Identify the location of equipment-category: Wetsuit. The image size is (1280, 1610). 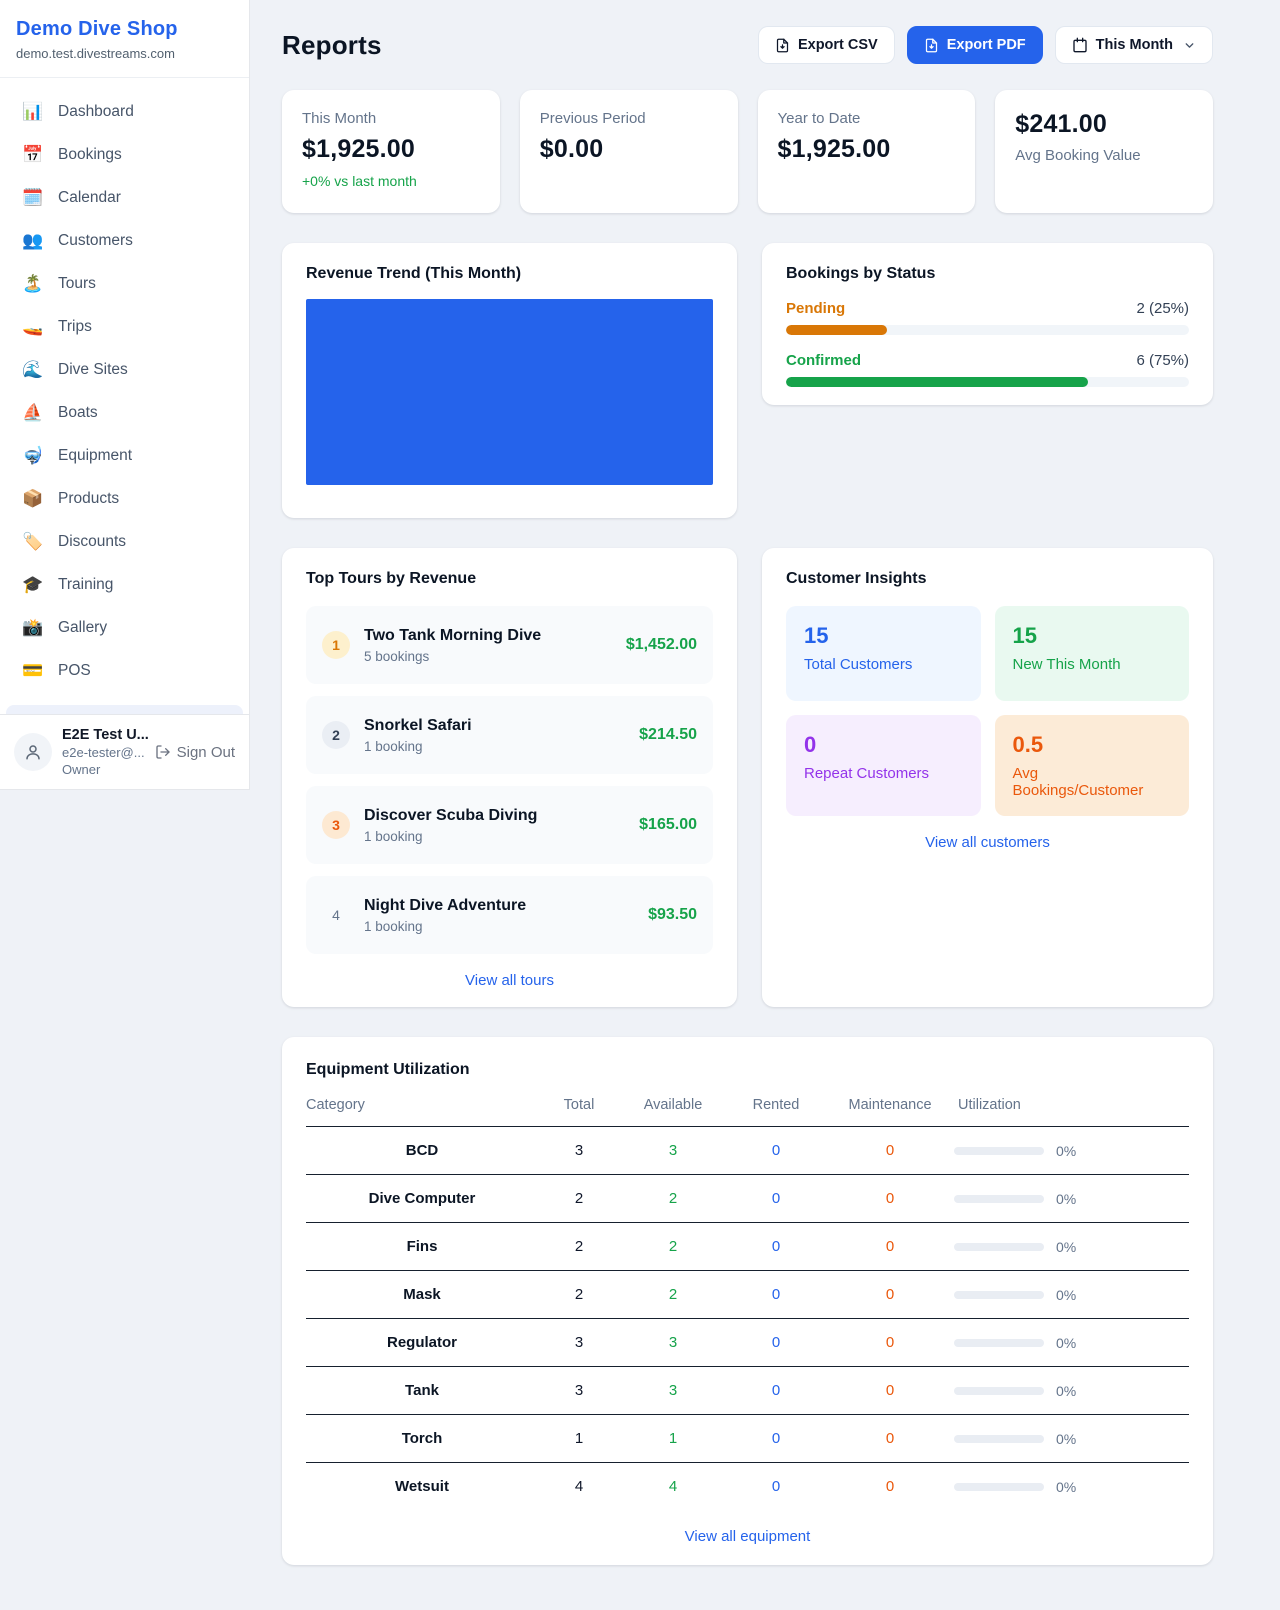
(422, 1486).